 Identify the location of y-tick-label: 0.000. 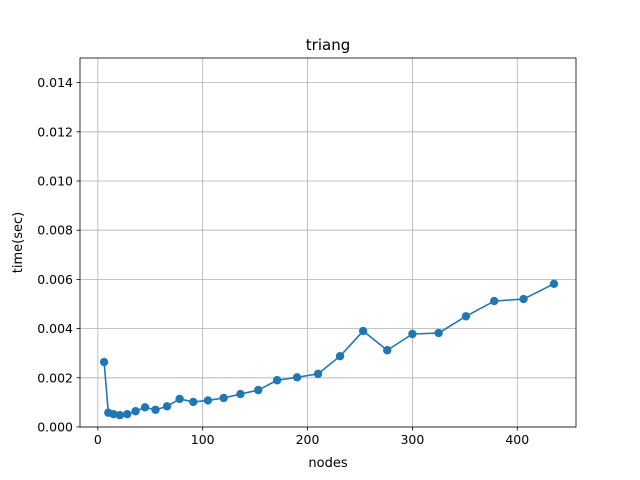
(55, 427).